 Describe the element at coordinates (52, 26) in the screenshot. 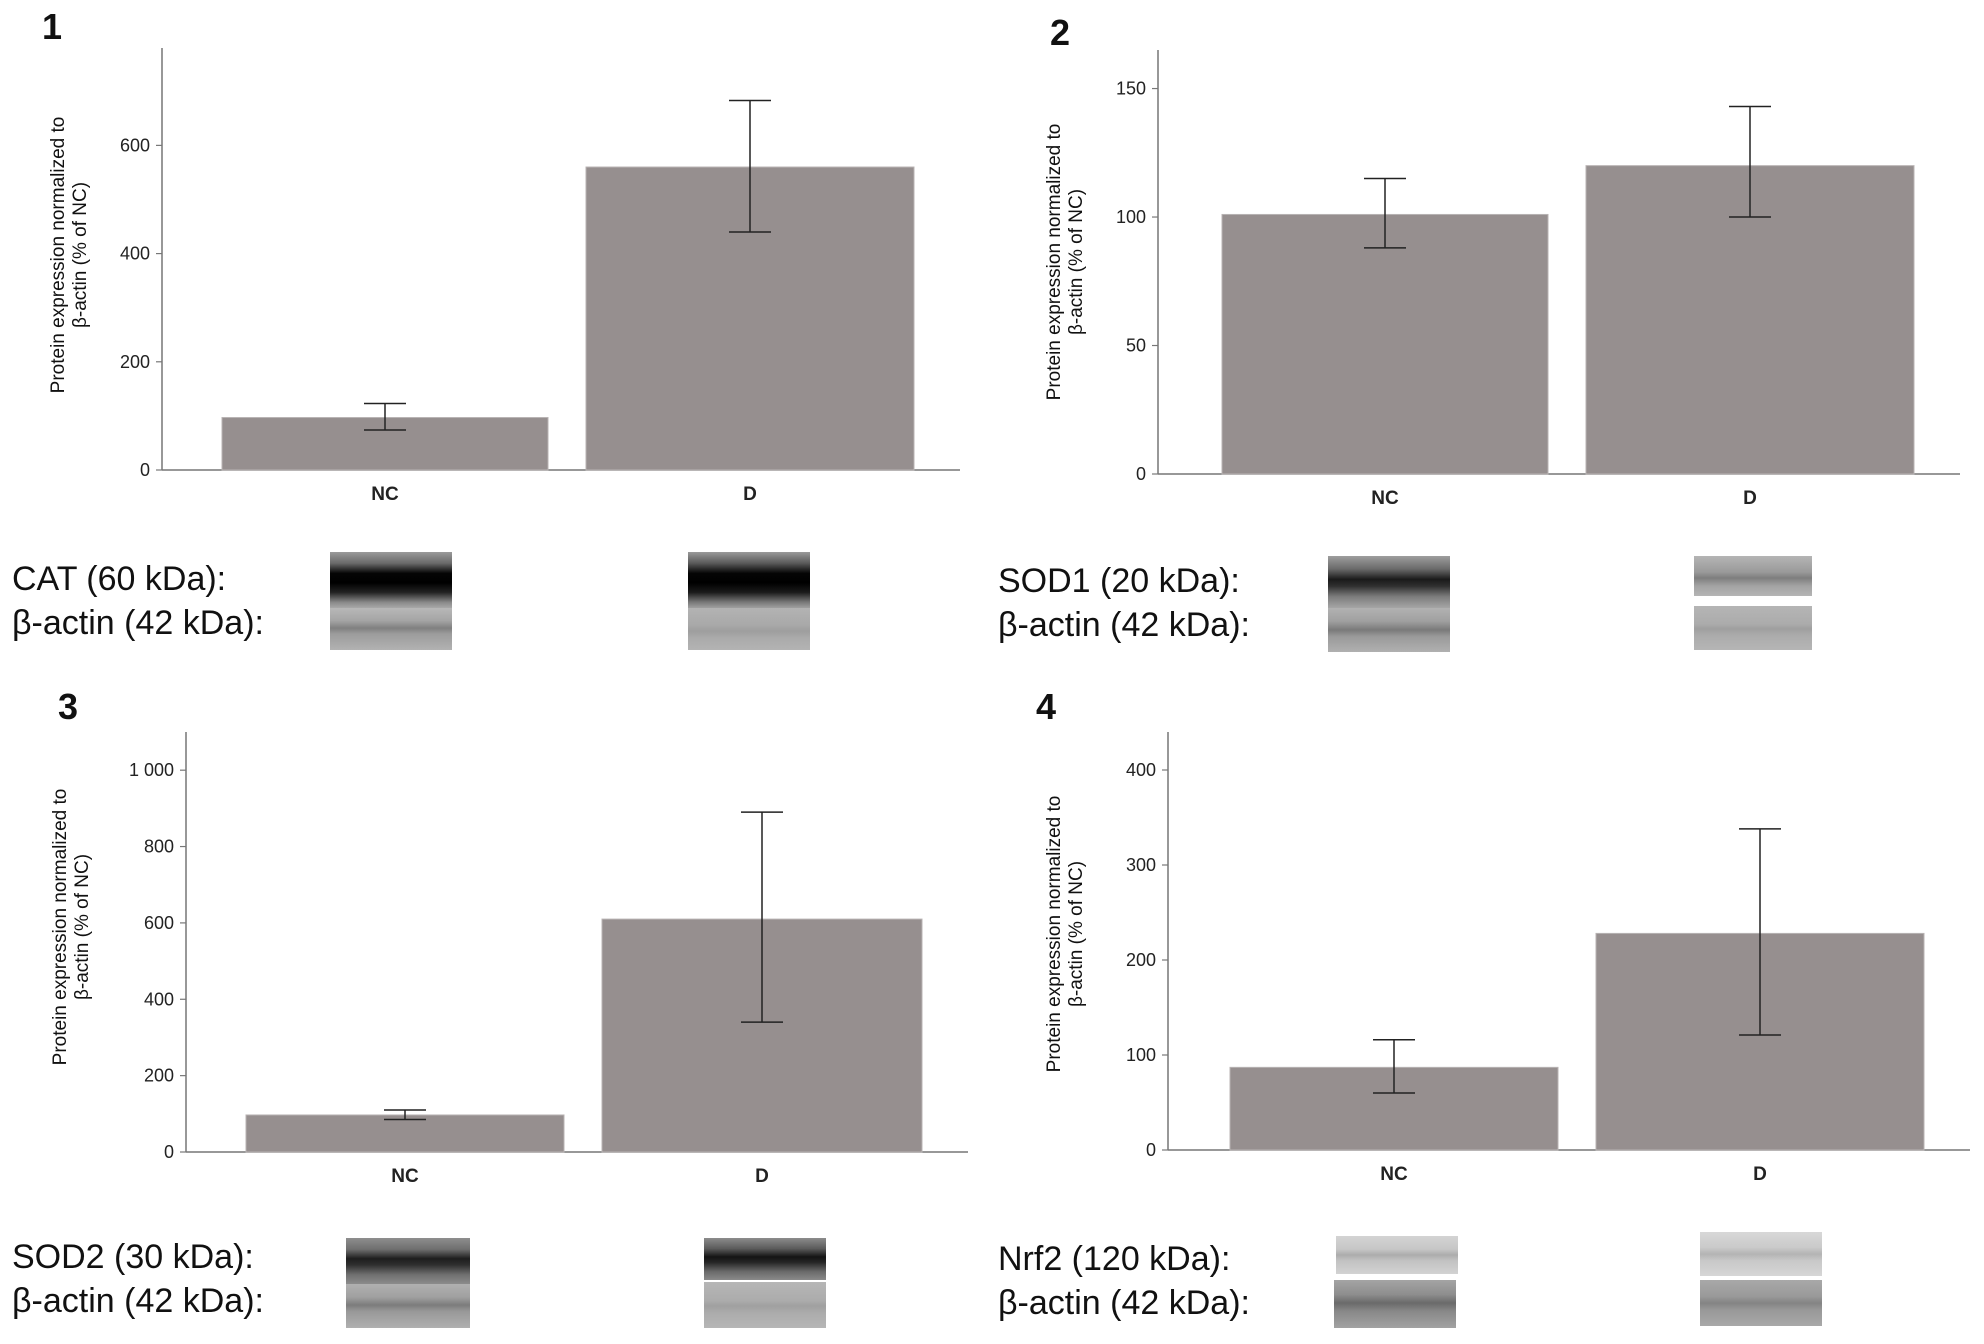

I see `panel-number-1: 1` at that location.